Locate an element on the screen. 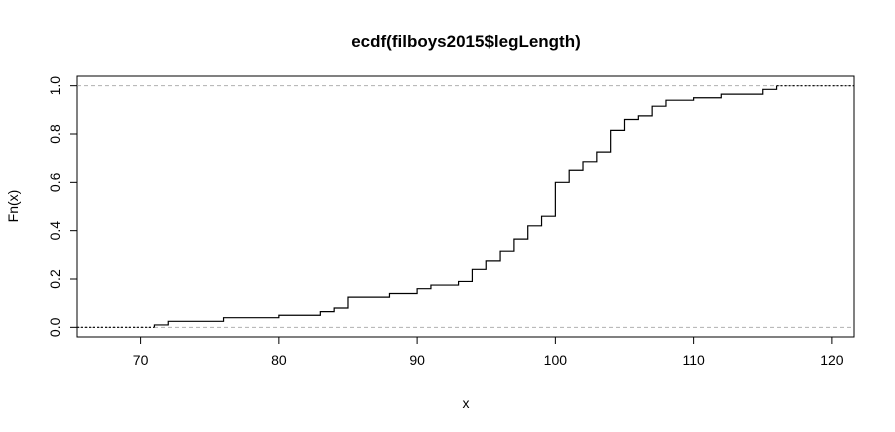  x-tick-label: 120 is located at coordinates (832, 360).